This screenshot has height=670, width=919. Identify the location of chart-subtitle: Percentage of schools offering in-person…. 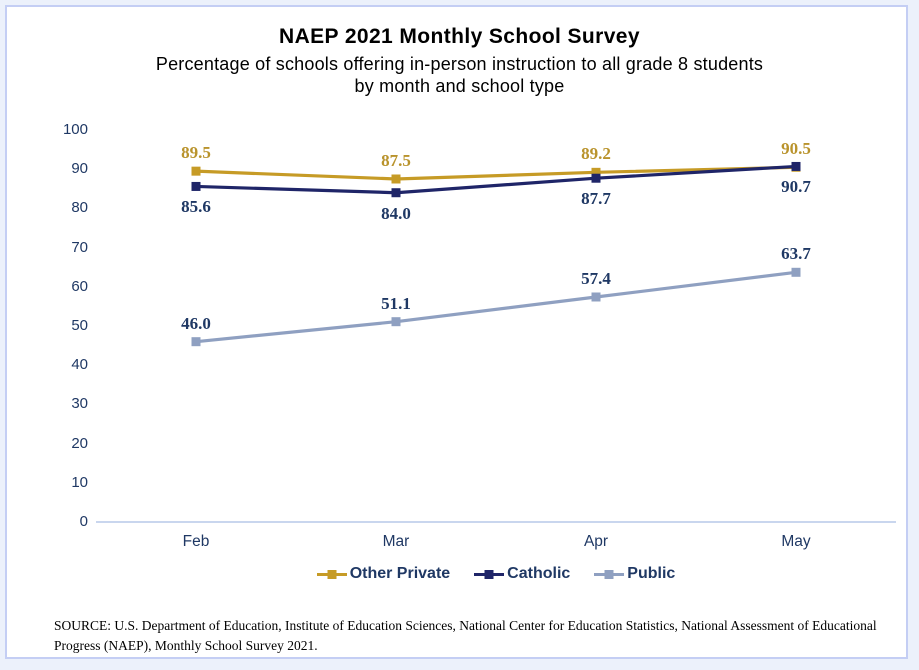
(459, 75).